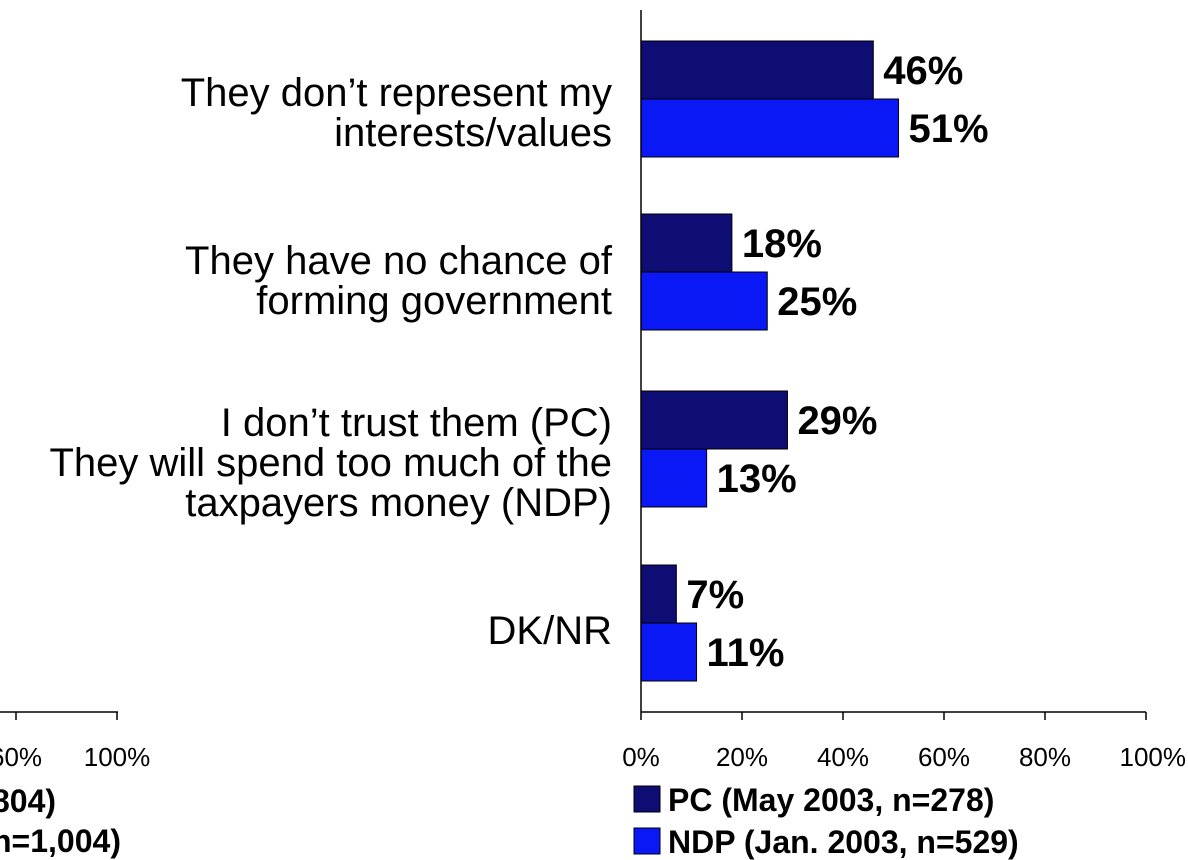 Image resolution: width=1188 pixels, height=860 pixels. I want to click on x-tick-label: 100%, so click(1153, 757).